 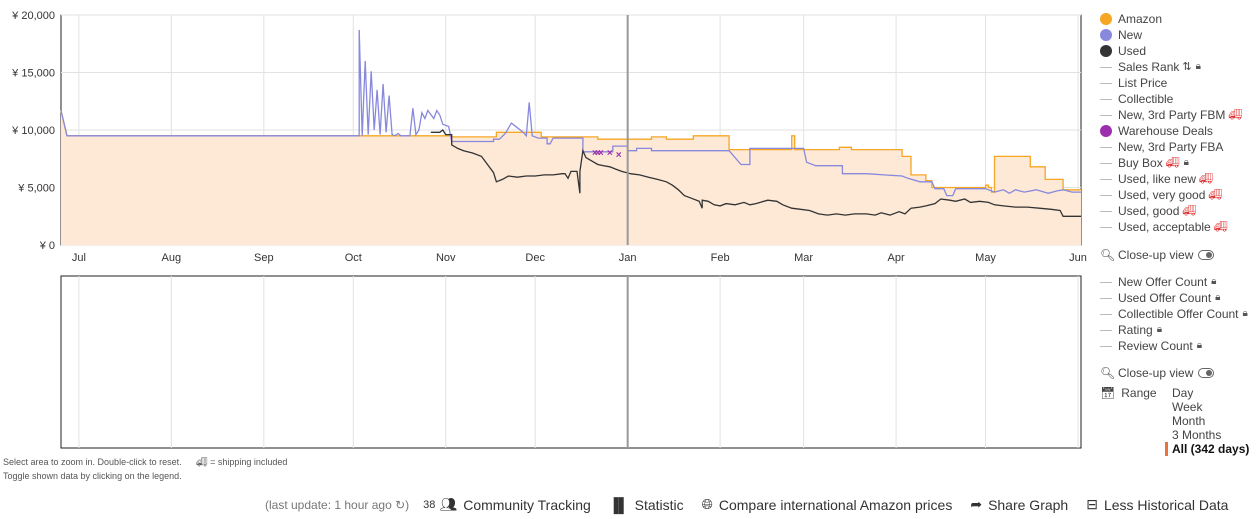 What do you see at coordinates (1078, 258) in the screenshot?
I see `x-tick-label: Jun` at bounding box center [1078, 258].